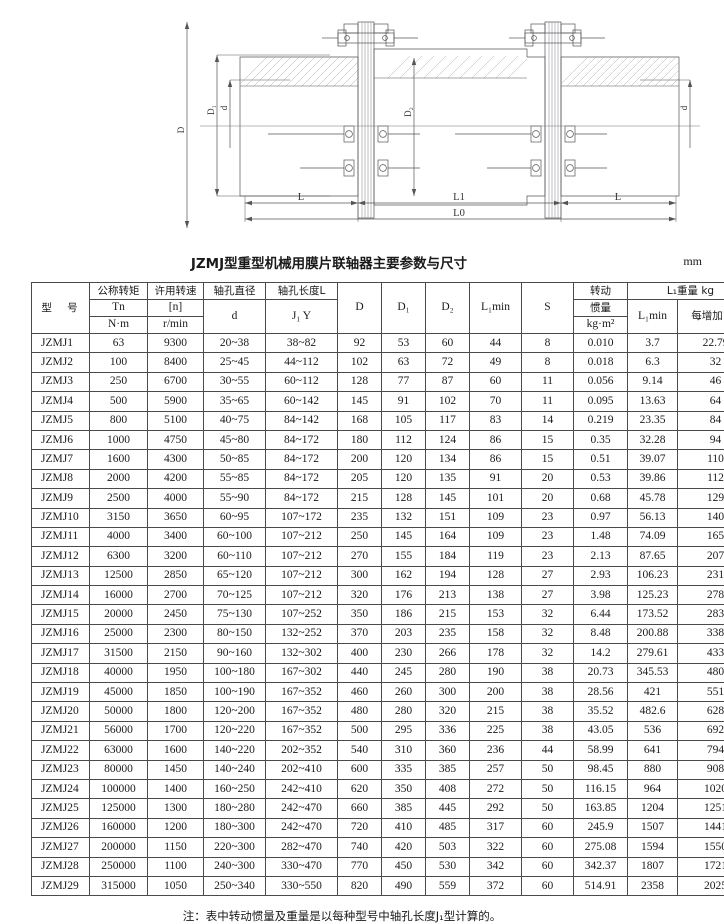 This screenshot has height=924, width=724. Describe the element at coordinates (601, 711) in the screenshot. I see `cell-moment-of-inertia: 35.52` at that location.